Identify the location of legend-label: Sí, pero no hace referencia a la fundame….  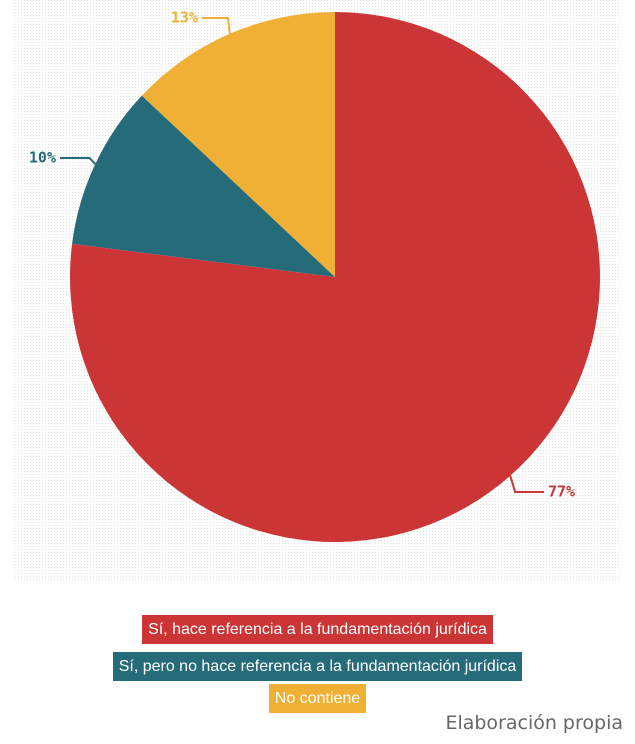
(317, 666).